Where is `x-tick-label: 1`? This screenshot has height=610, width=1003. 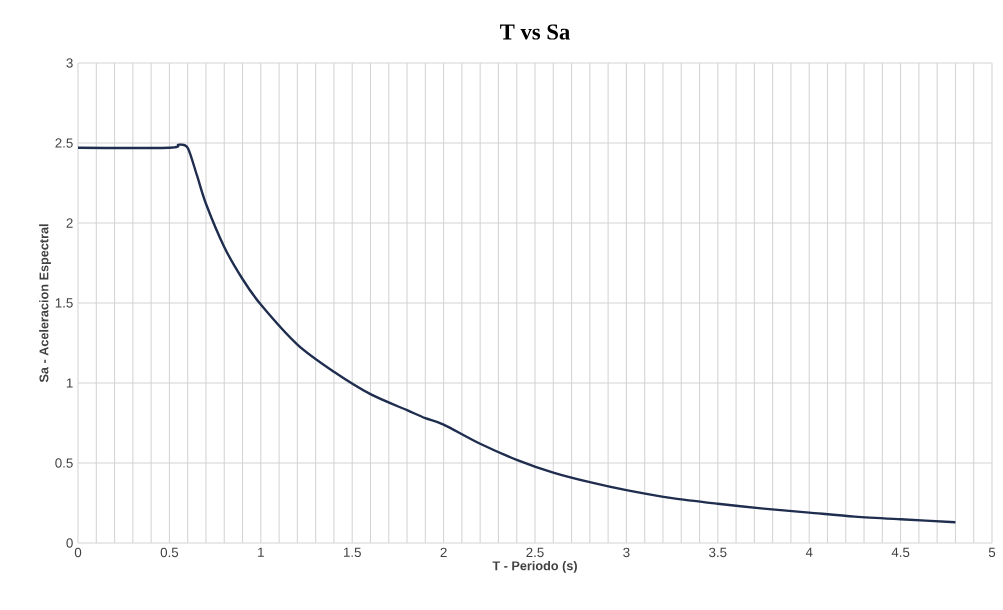
x-tick-label: 1 is located at coordinates (261, 552).